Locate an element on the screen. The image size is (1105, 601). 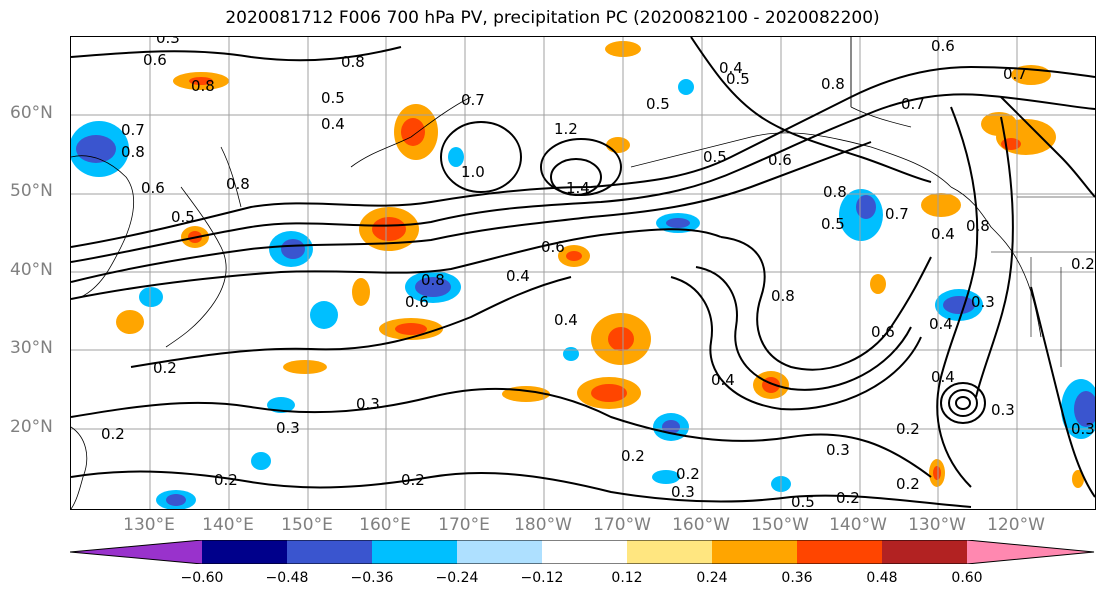
lon-label: 170°E is located at coordinates (464, 525).